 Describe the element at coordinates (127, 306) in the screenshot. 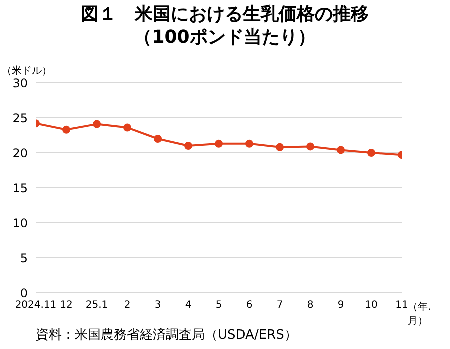

I see `x-tick-label: 2` at that location.